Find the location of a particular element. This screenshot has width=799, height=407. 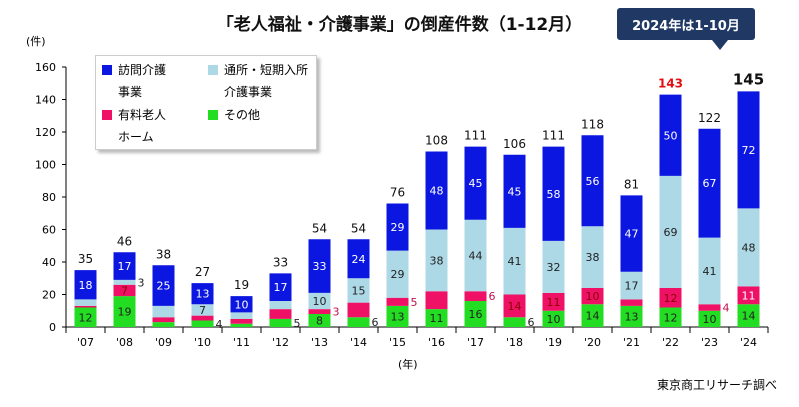

total-label: 145 is located at coordinates (748, 79).